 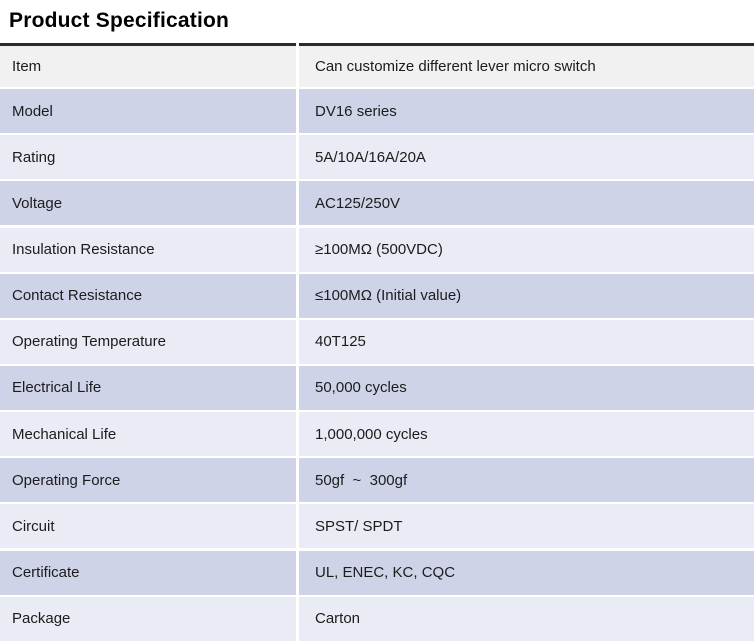 What do you see at coordinates (526, 111) in the screenshot?
I see `spec-row-value: DV16 series` at bounding box center [526, 111].